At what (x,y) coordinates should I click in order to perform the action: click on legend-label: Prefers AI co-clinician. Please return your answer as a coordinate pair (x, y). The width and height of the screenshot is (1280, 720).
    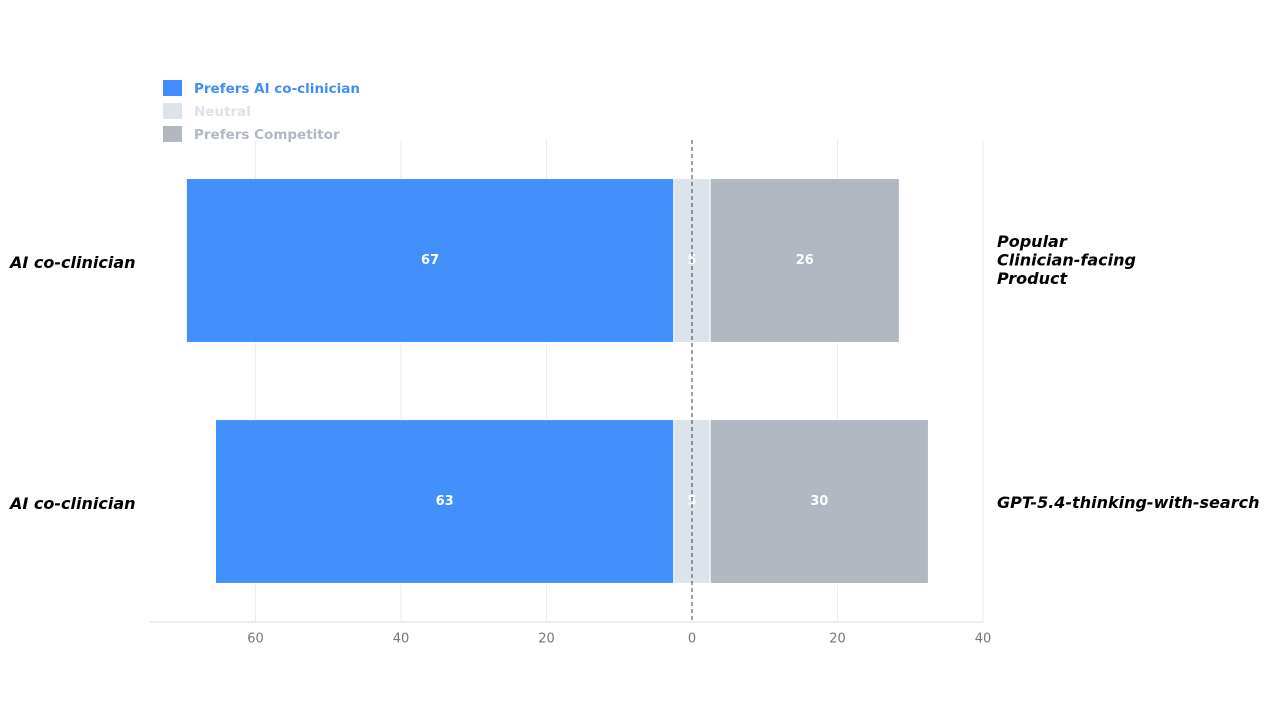
    Looking at the image, I should click on (277, 89).